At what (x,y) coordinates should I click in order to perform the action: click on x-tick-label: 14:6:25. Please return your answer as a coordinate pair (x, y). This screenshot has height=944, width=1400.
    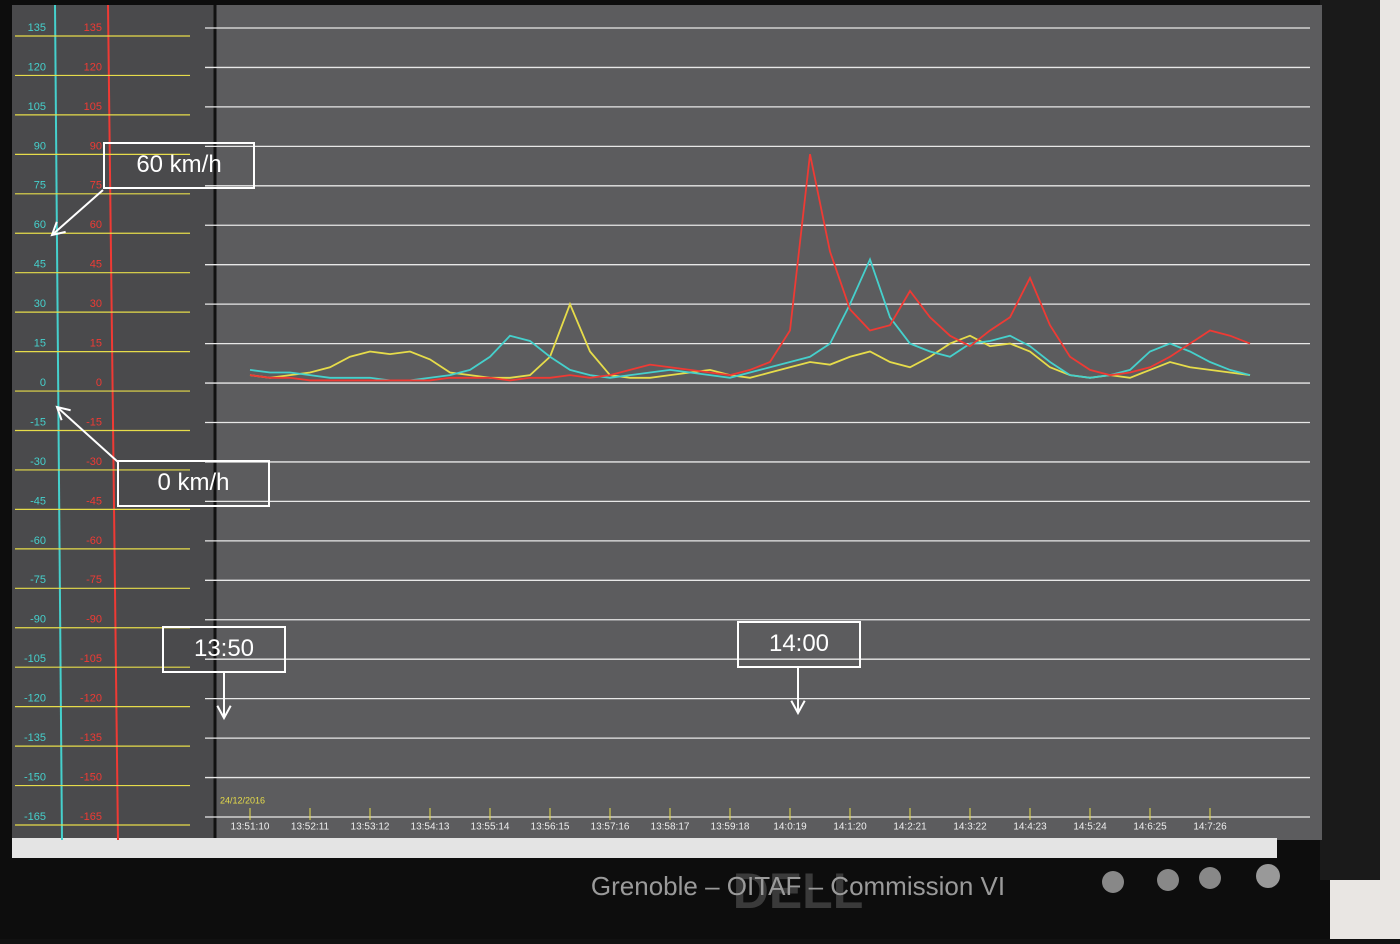
    Looking at the image, I should click on (1150, 827).